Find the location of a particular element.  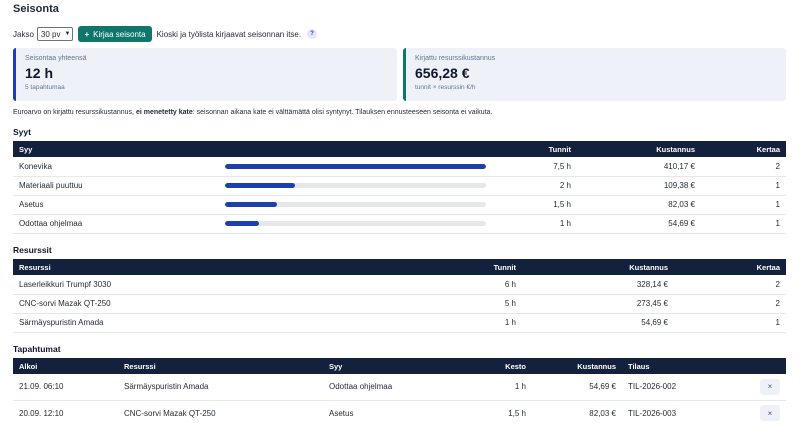

kpi-value: 656,28 € is located at coordinates (442, 73).